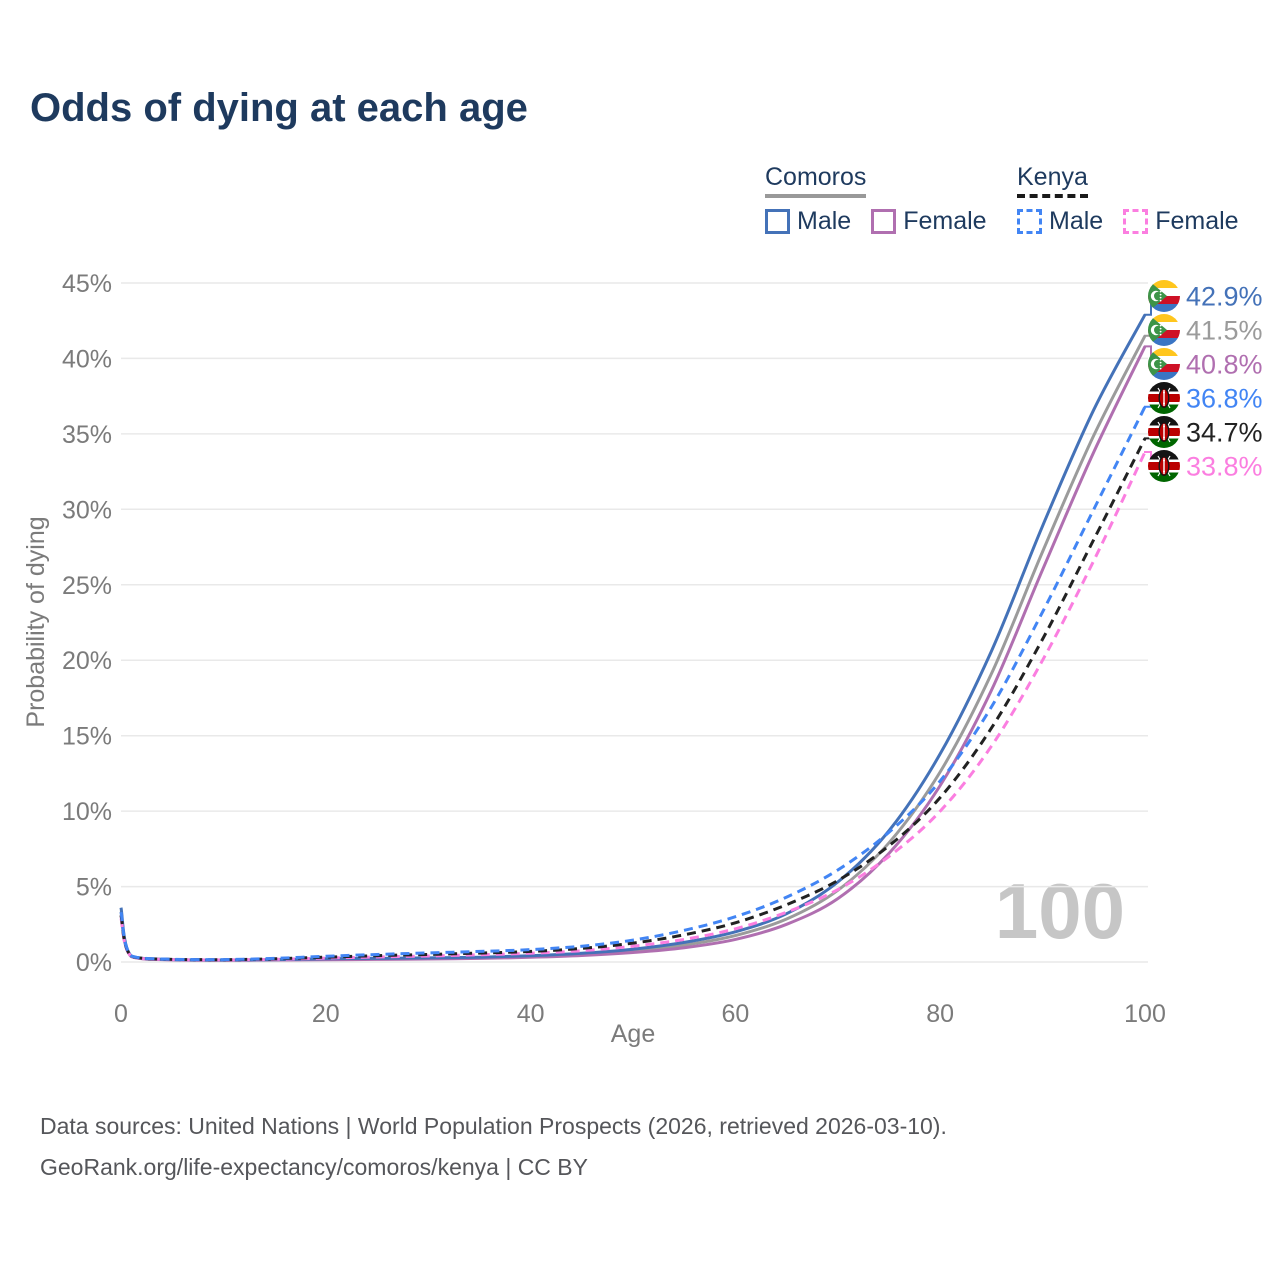 The image size is (1280, 1280). I want to click on max-age-watermark: 100, so click(1059, 911).